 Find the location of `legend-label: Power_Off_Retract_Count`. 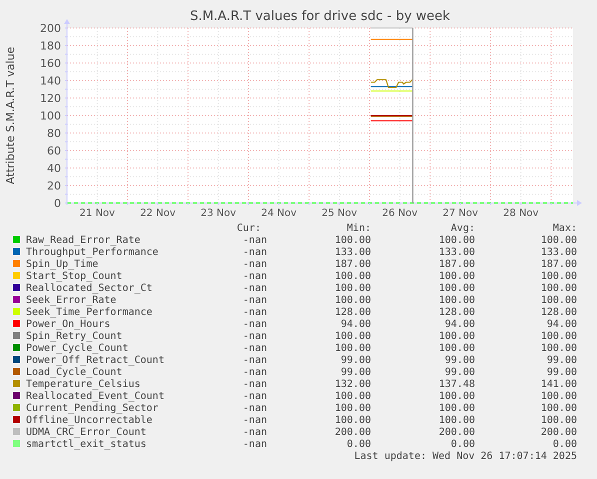

legend-label: Power_Off_Retract_Count is located at coordinates (95, 360).